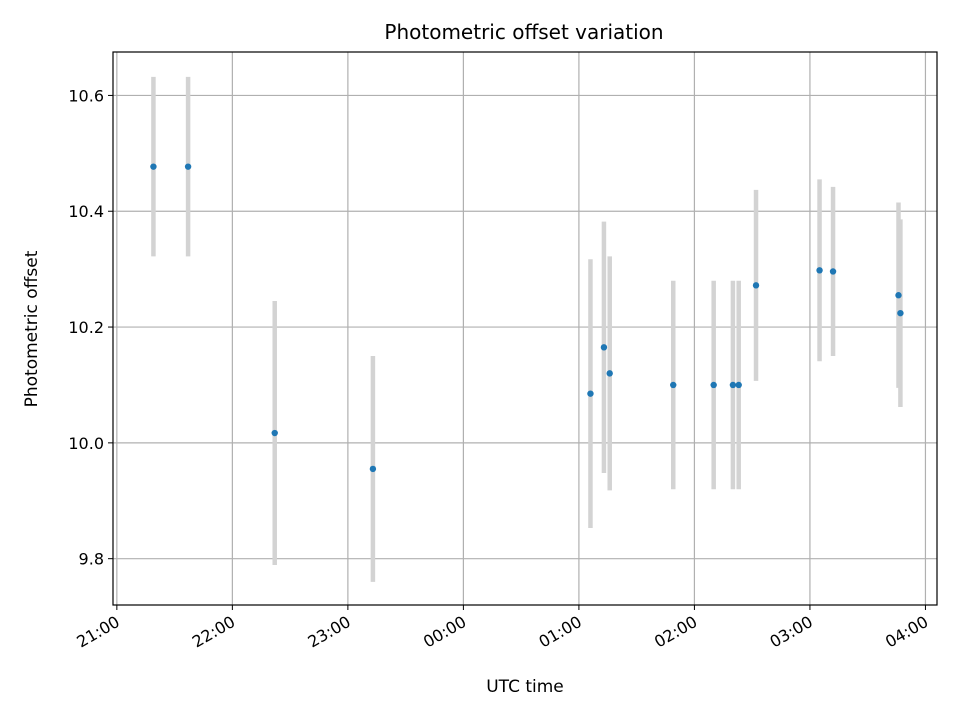 This screenshot has width=960, height=720. Describe the element at coordinates (444, 632) in the screenshot. I see `x-tick-label: 00:00` at that location.